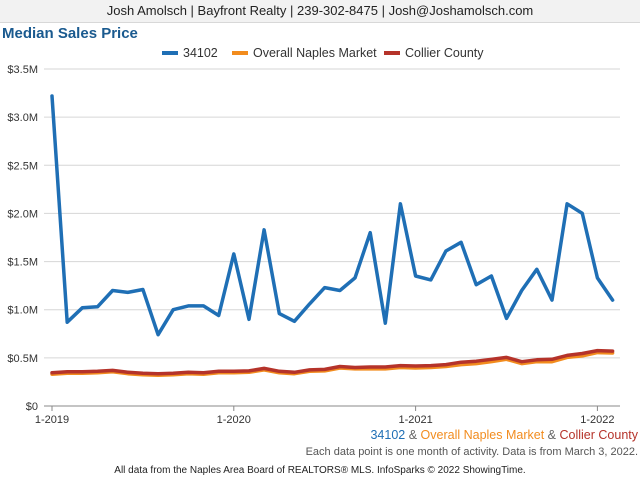 Image resolution: width=640 pixels, height=480 pixels. Describe the element at coordinates (482, 435) in the screenshot. I see `caption-series-naples: Overall Naples Market` at that location.